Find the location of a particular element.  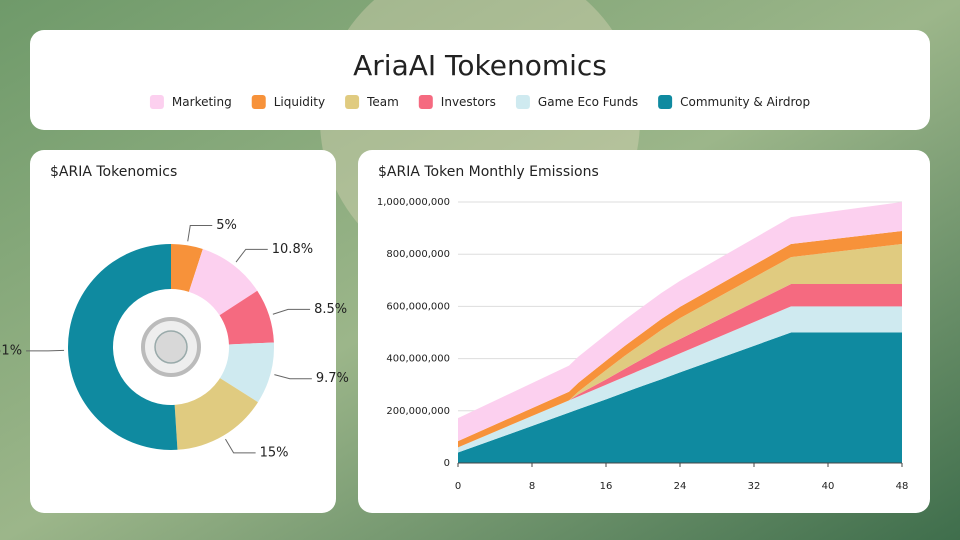

y-tick-label: 1,000,000,000 is located at coordinates (413, 202).